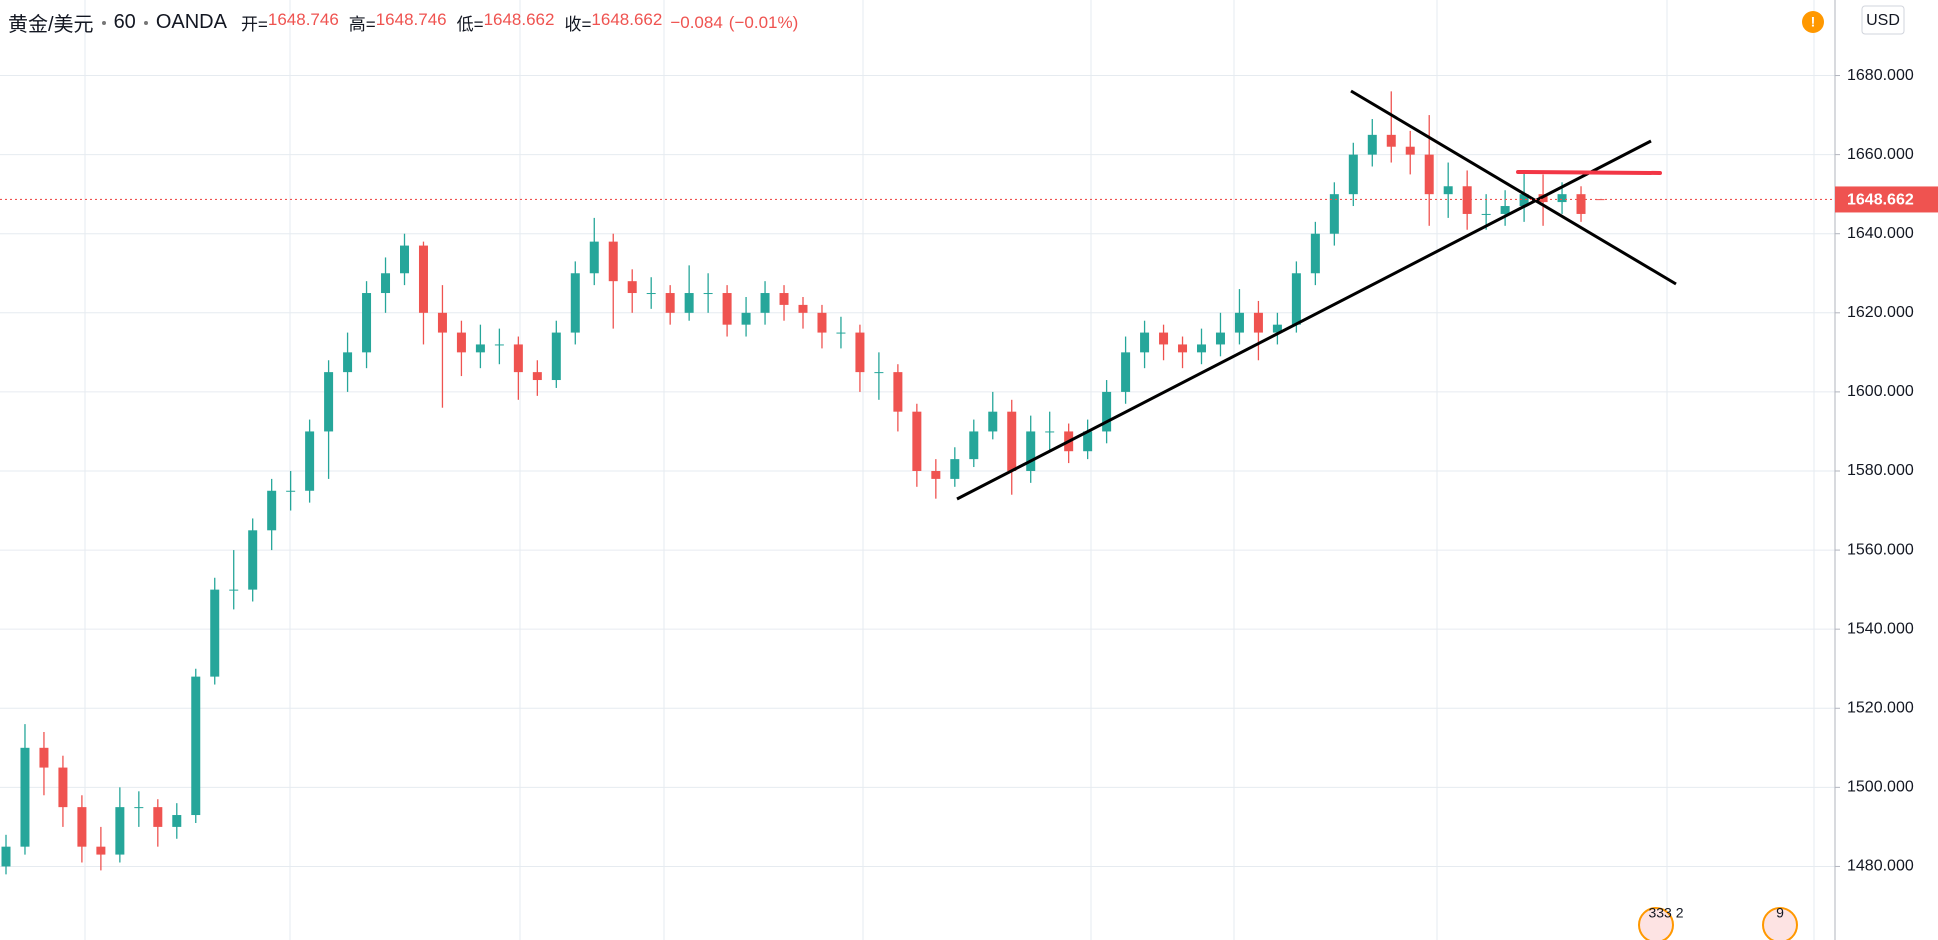  I want to click on y-tick-label: 1680.000, so click(1880, 75).